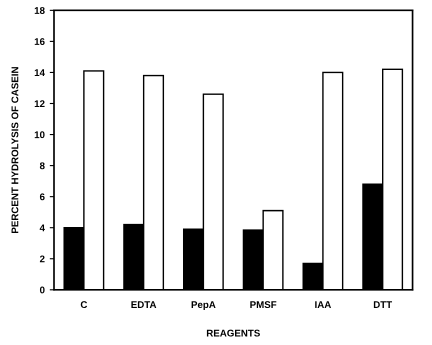 This screenshot has width=432, height=345. Describe the element at coordinates (84, 304) in the screenshot. I see `x-tick-label: C` at that location.